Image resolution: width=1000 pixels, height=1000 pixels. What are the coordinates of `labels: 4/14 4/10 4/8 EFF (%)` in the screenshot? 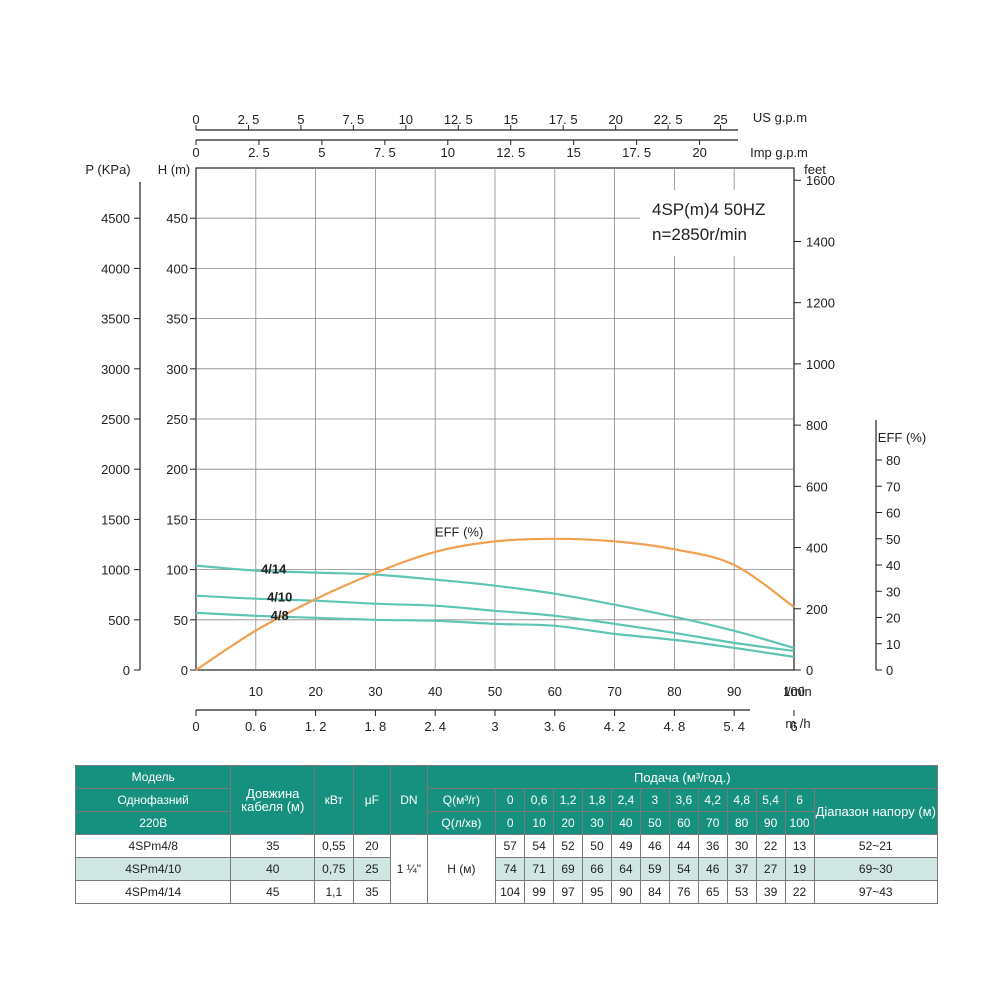 It's located at (372, 573).